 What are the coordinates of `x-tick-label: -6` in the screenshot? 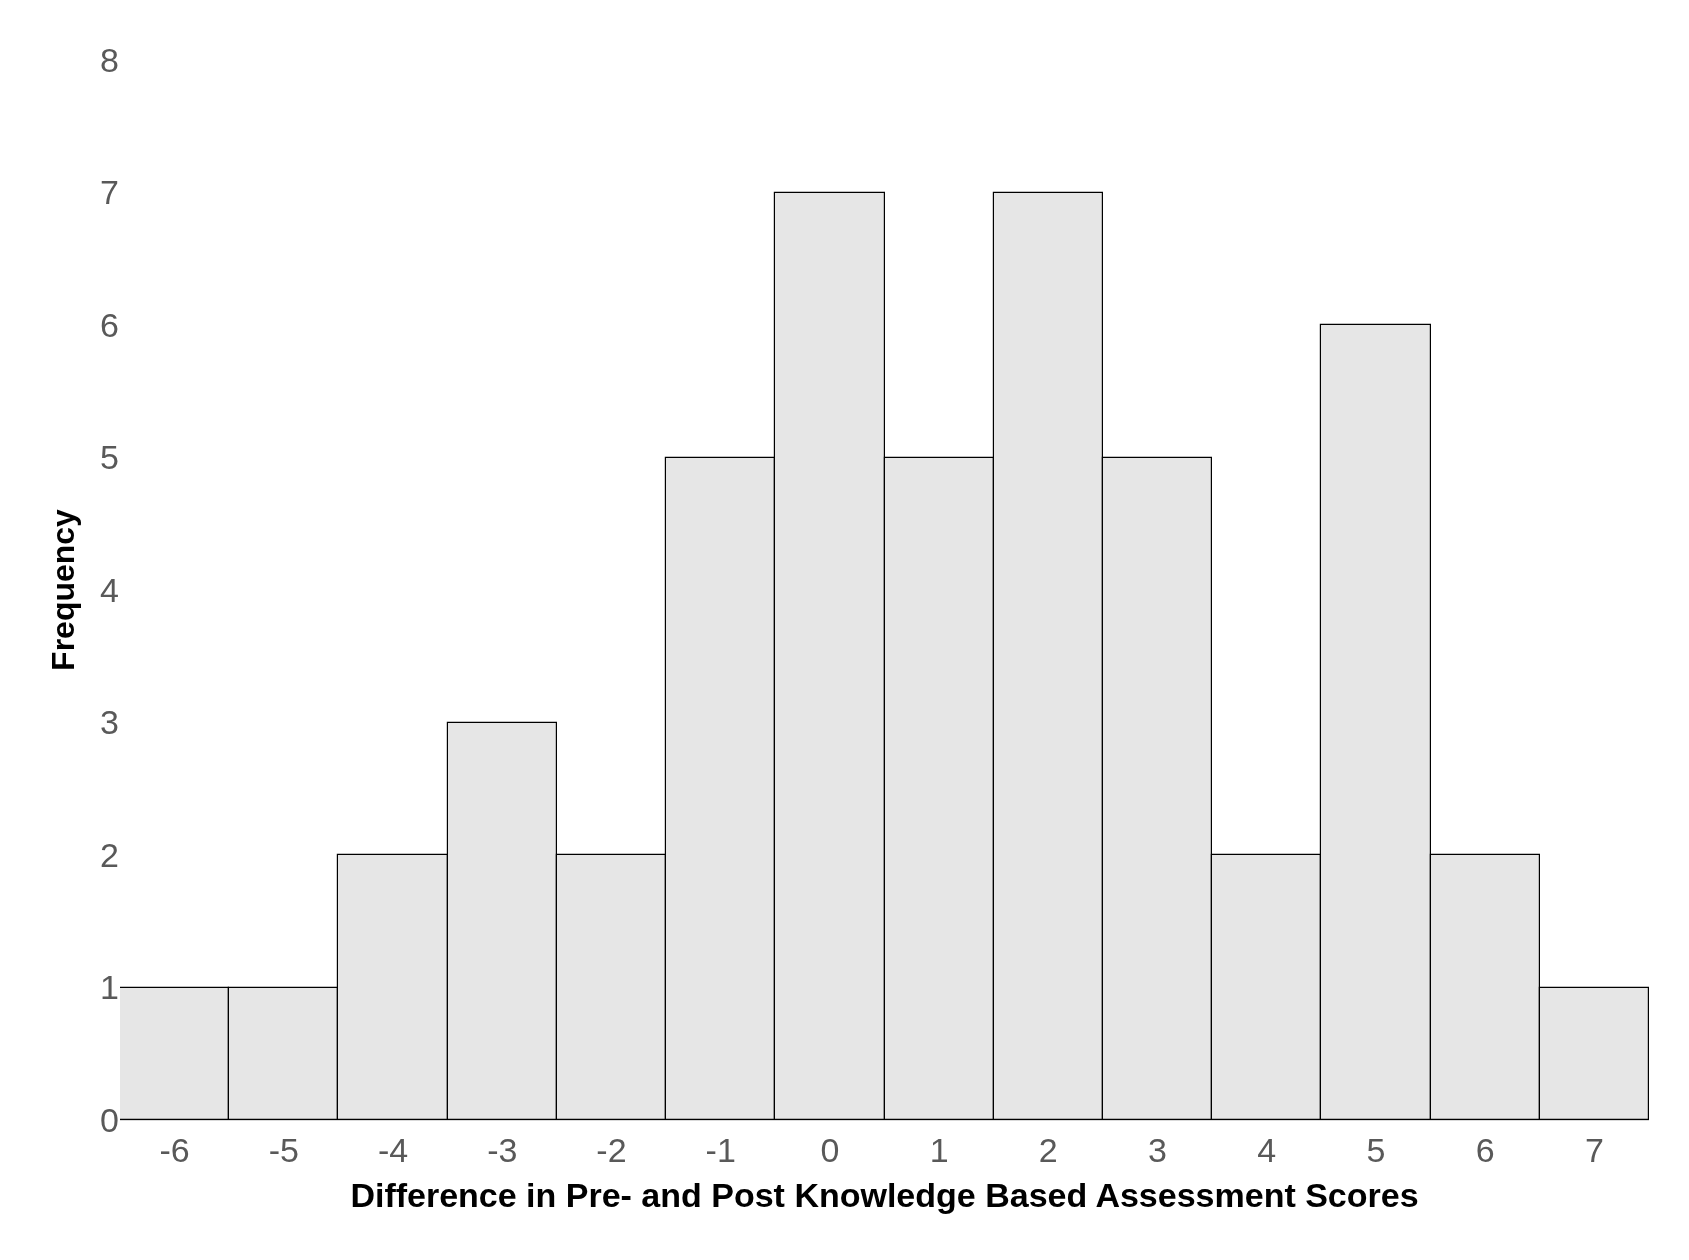 It's located at (174, 1149).